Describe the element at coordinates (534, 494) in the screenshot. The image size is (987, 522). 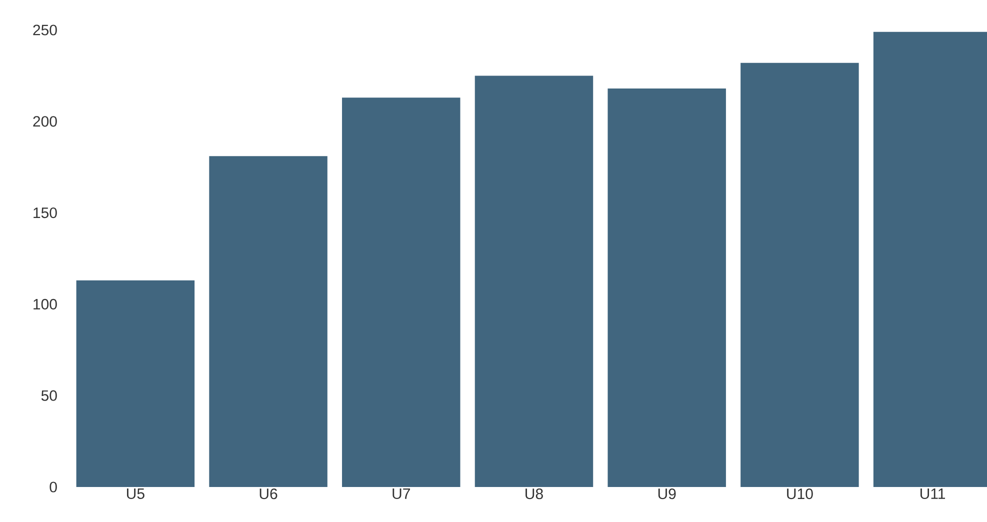
I see `x-tick-label: U8` at that location.